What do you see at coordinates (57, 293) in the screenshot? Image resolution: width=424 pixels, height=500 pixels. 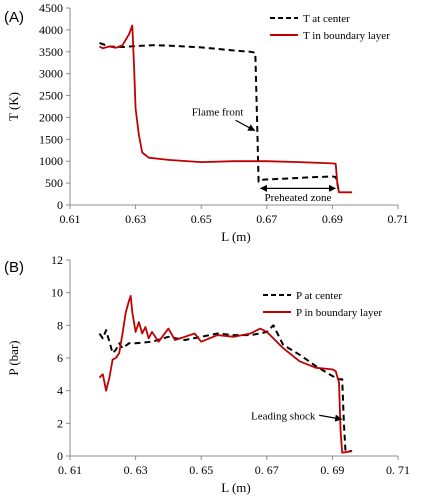 I see `y-tick-label: 10` at bounding box center [57, 293].